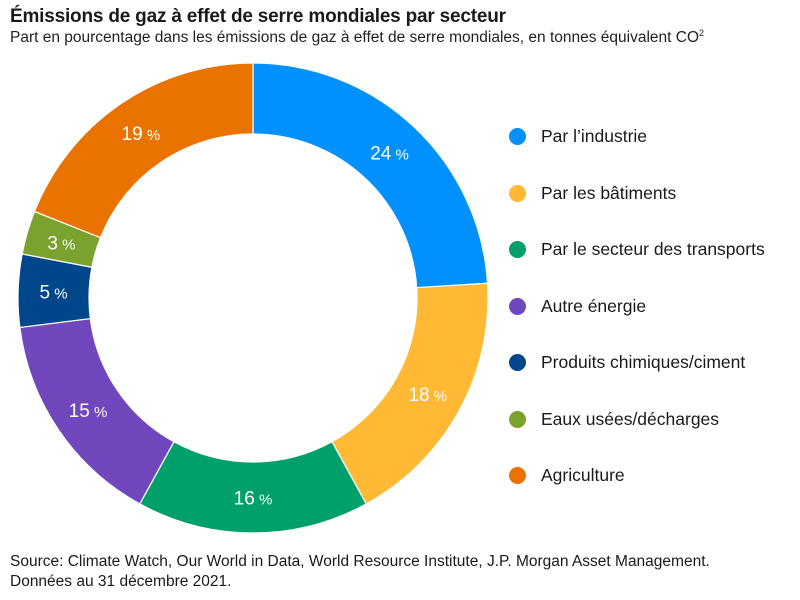  I want to click on legend-label: Autre énergie, so click(594, 305).